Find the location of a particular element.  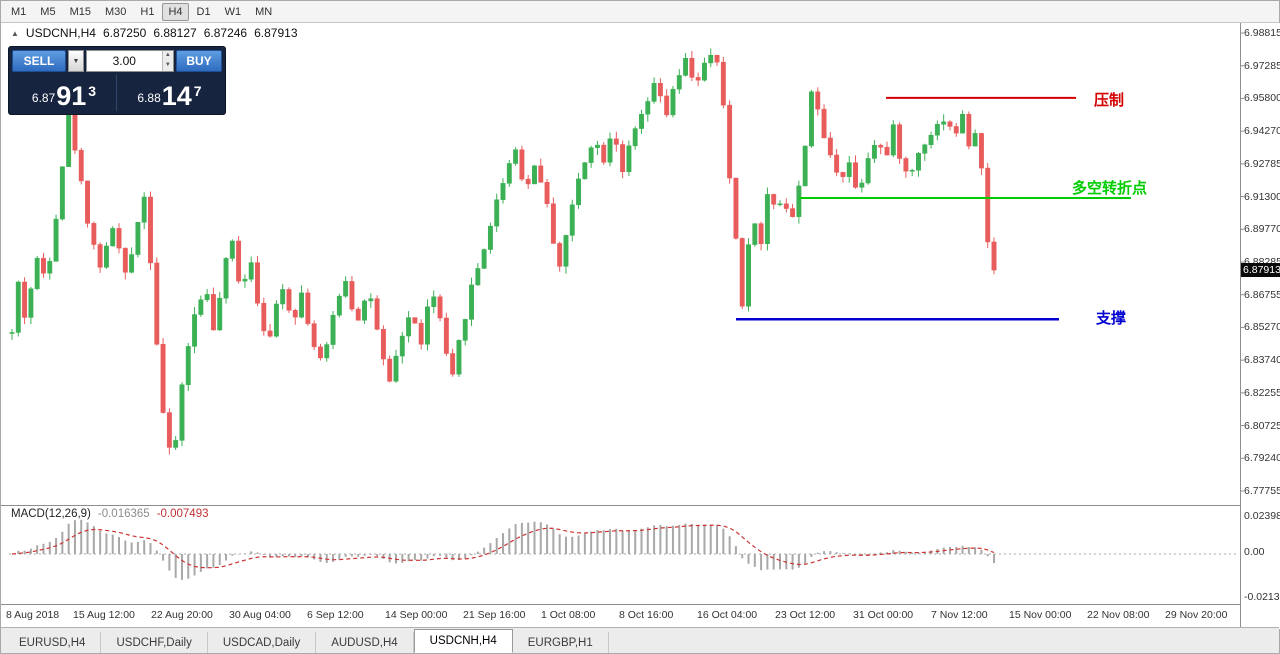

macd-axis-label: 0.02398 is located at coordinates (1262, 516).